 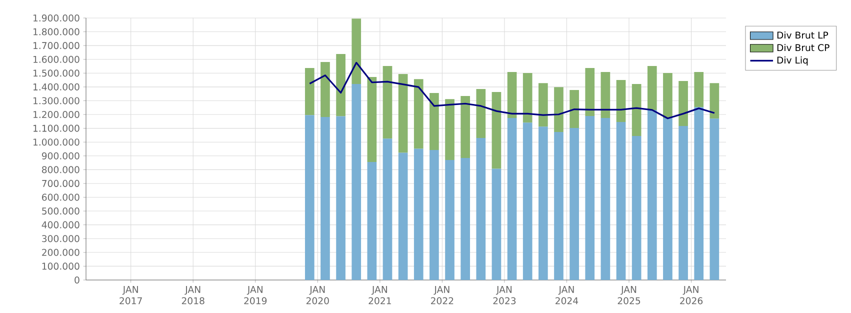 What do you see at coordinates (56, 59) in the screenshot?
I see `y-tick-label: 1.600.000` at bounding box center [56, 59].